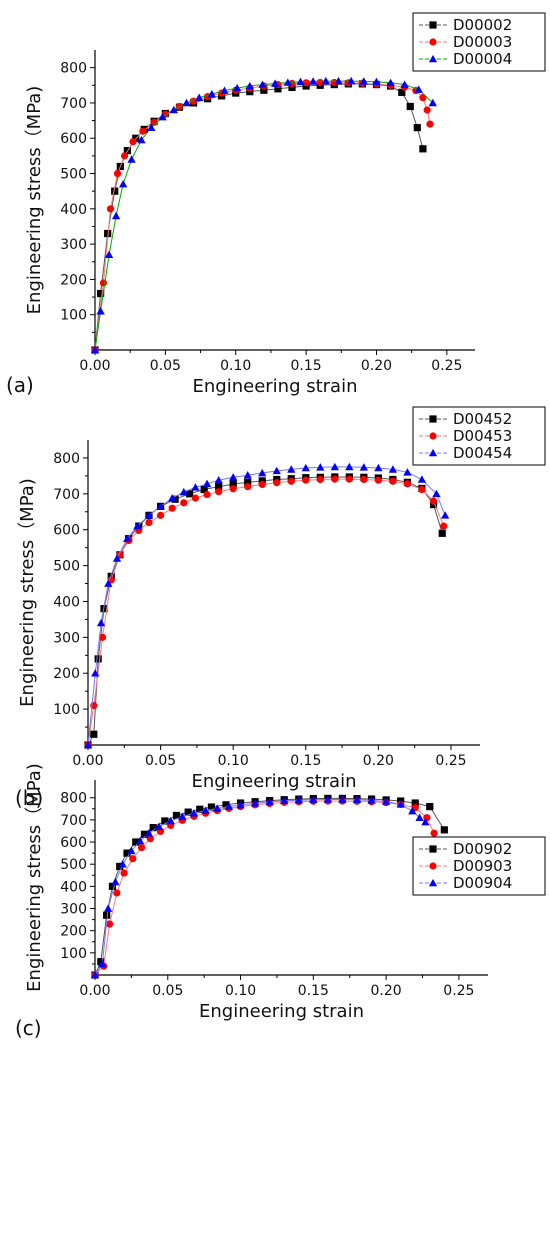  Describe the element at coordinates (27, 592) in the screenshot. I see `y-axis-label: Engineering stress（MPa)` at that location.